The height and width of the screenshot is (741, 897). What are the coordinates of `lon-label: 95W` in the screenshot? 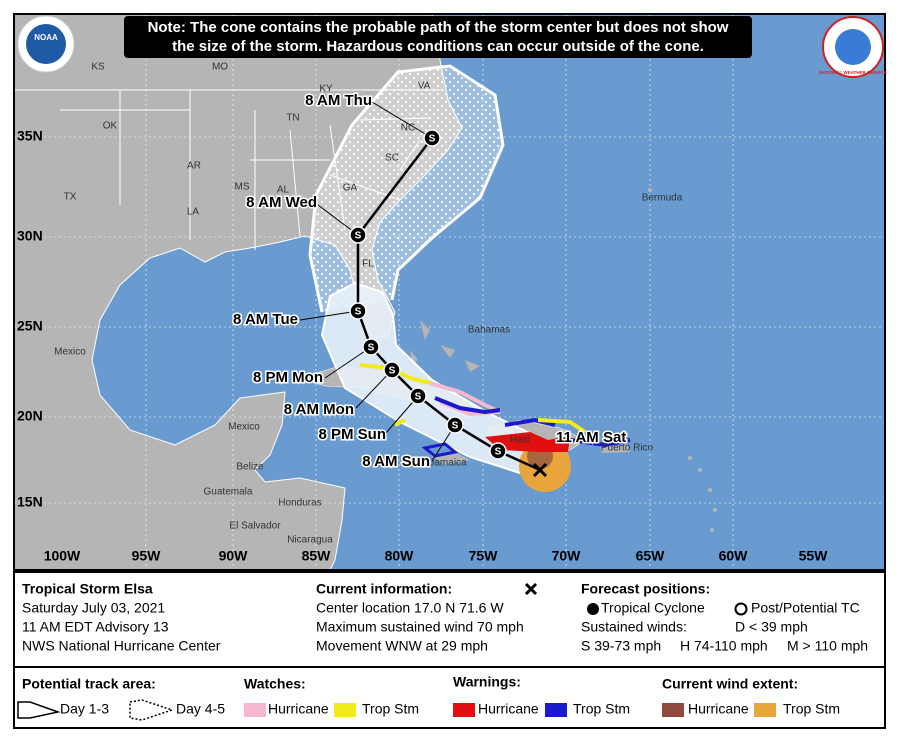 It's located at (147, 556).